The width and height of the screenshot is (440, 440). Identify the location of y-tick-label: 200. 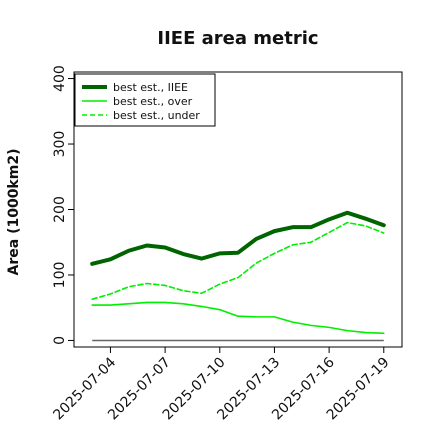
(60, 209).